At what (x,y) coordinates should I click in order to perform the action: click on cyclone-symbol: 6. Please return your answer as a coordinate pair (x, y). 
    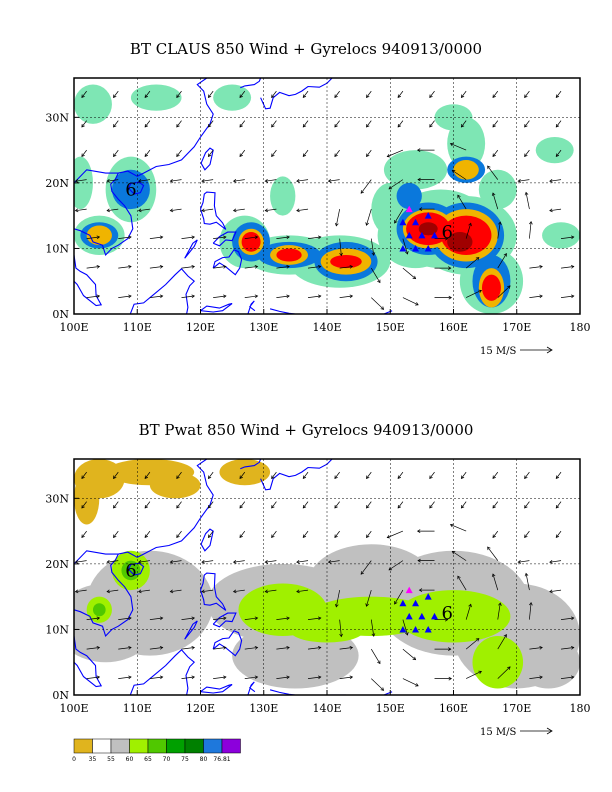
    Looking at the image, I should click on (130, 189).